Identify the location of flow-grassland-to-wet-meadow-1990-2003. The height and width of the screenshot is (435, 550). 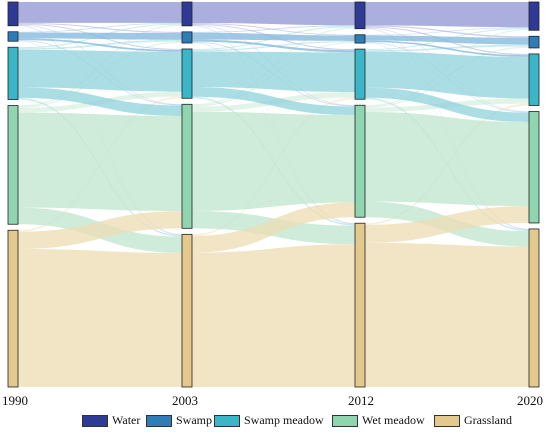
(100, 230).